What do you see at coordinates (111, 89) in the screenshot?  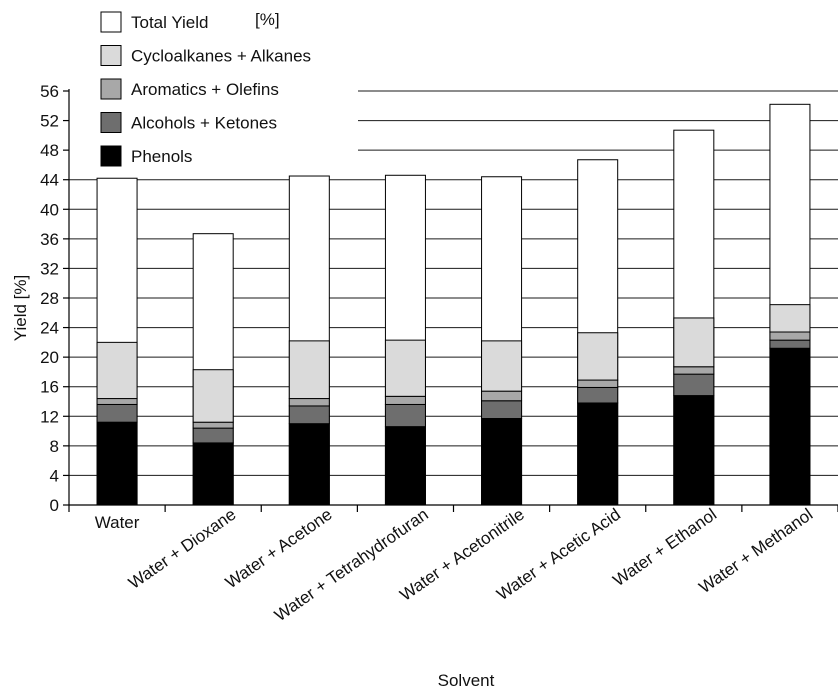 I see `legend-swatch-aromatics-olefins` at bounding box center [111, 89].